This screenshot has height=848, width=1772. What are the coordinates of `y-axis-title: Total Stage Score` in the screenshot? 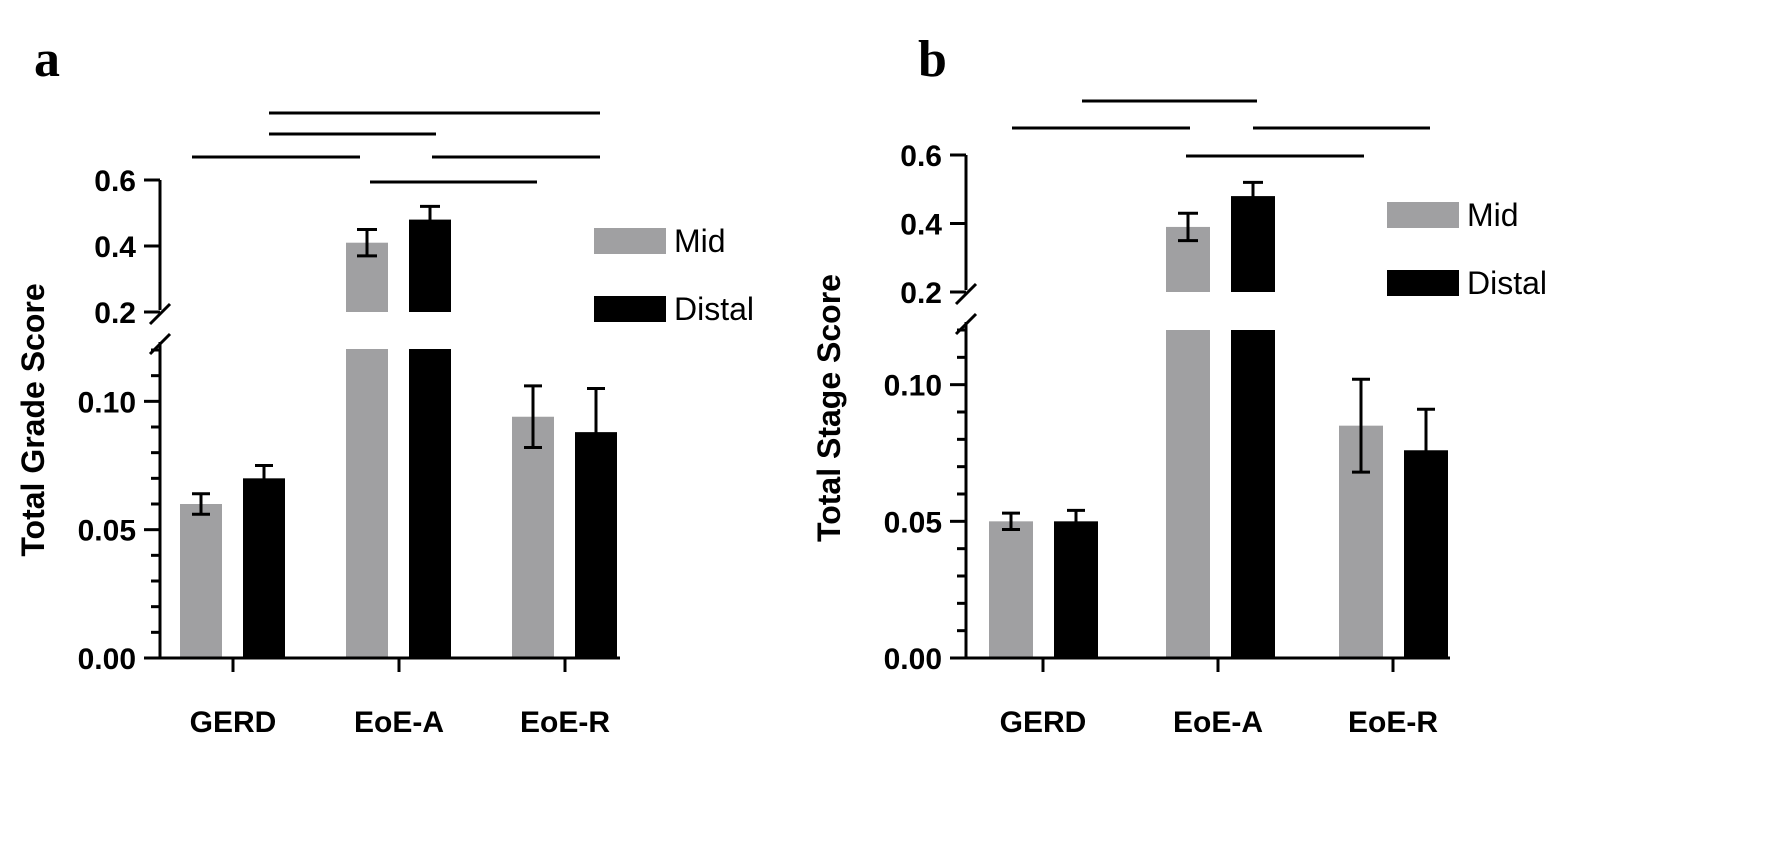 It's located at (829, 408).